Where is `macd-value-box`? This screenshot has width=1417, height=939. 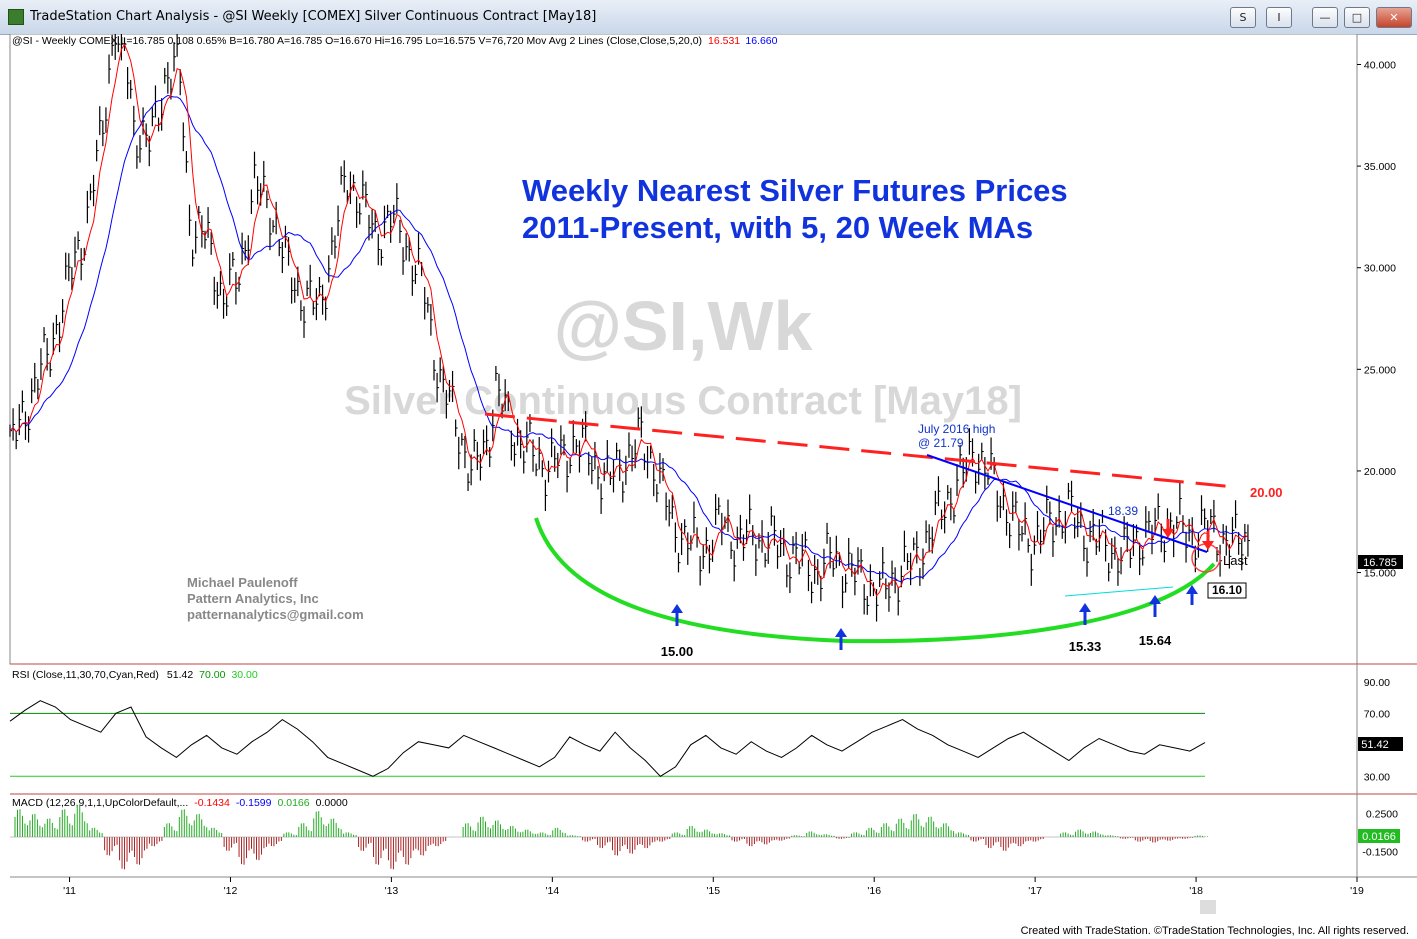
macd-value-box is located at coordinates (1379, 836).